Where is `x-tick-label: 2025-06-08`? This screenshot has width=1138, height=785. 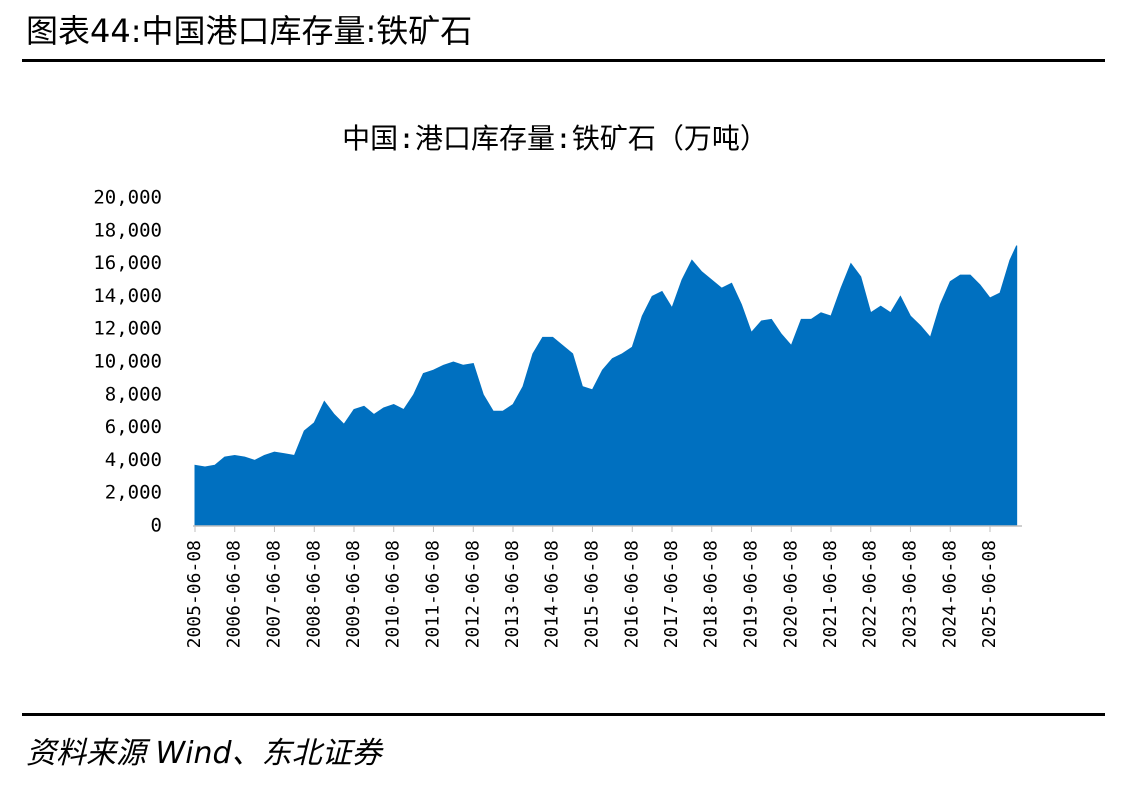 x-tick-label: 2025-06-08 is located at coordinates (989, 594).